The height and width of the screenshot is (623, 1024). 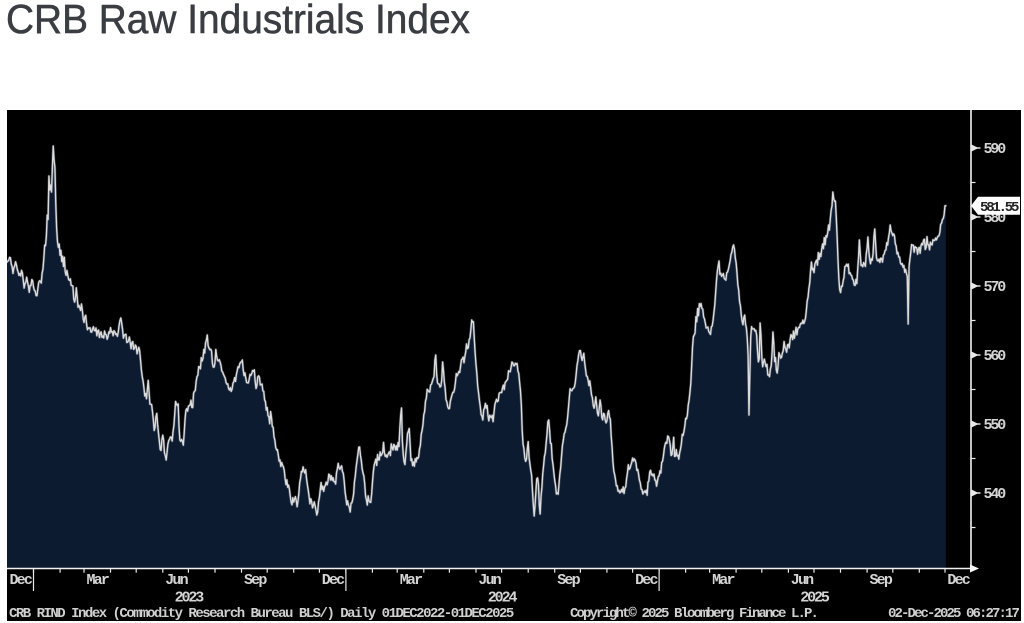 I want to click on svg-text: 550, so click(x=995, y=425).